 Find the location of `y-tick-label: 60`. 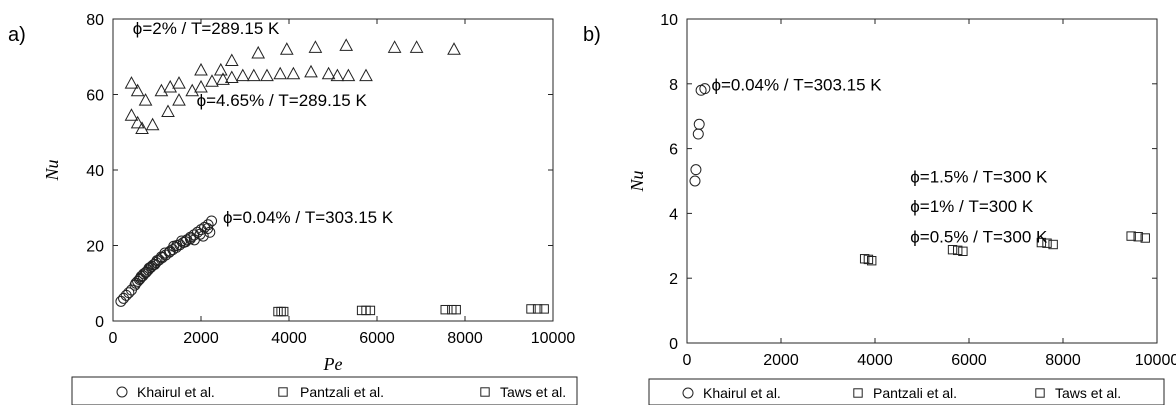

y-tick-label: 60 is located at coordinates (95, 96).